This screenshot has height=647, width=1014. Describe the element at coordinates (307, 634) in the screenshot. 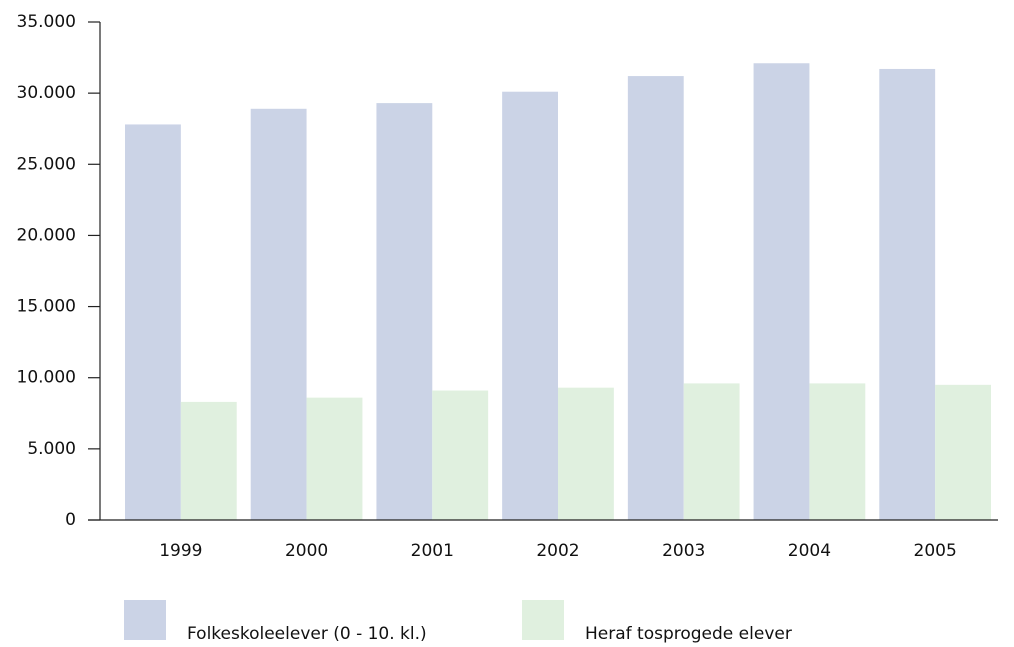

I see `legend-label: Folkeskoleelever (0 - 10. kl.)` at that location.